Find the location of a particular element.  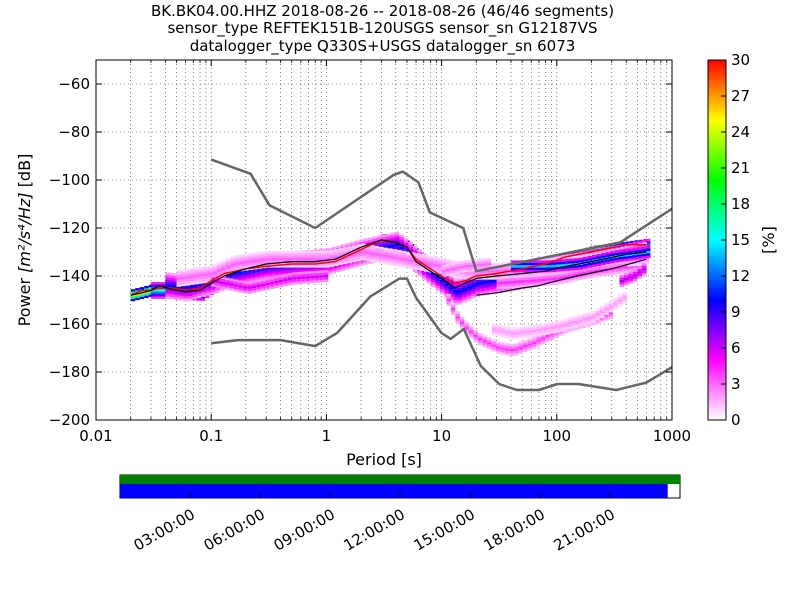

timeline-blue-bar is located at coordinates (394, 491).